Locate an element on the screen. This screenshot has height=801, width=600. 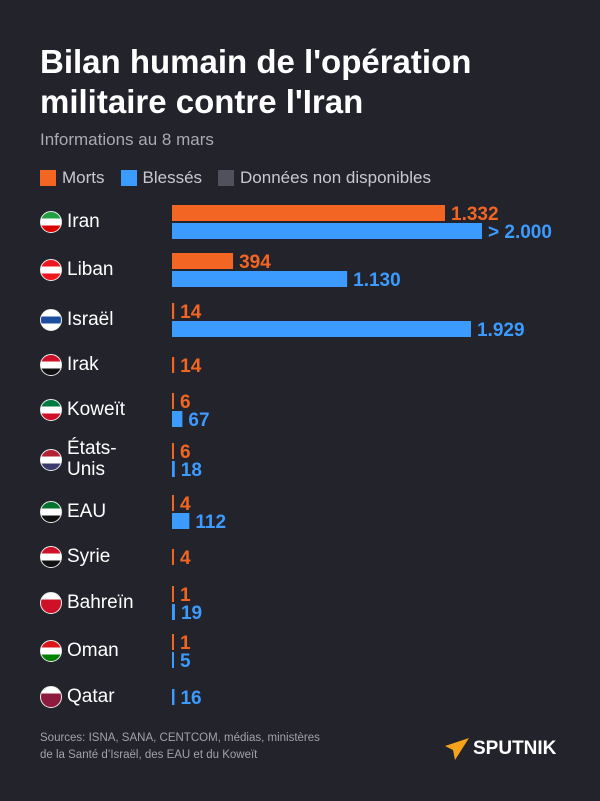
data-label: 18 is located at coordinates (191, 470).